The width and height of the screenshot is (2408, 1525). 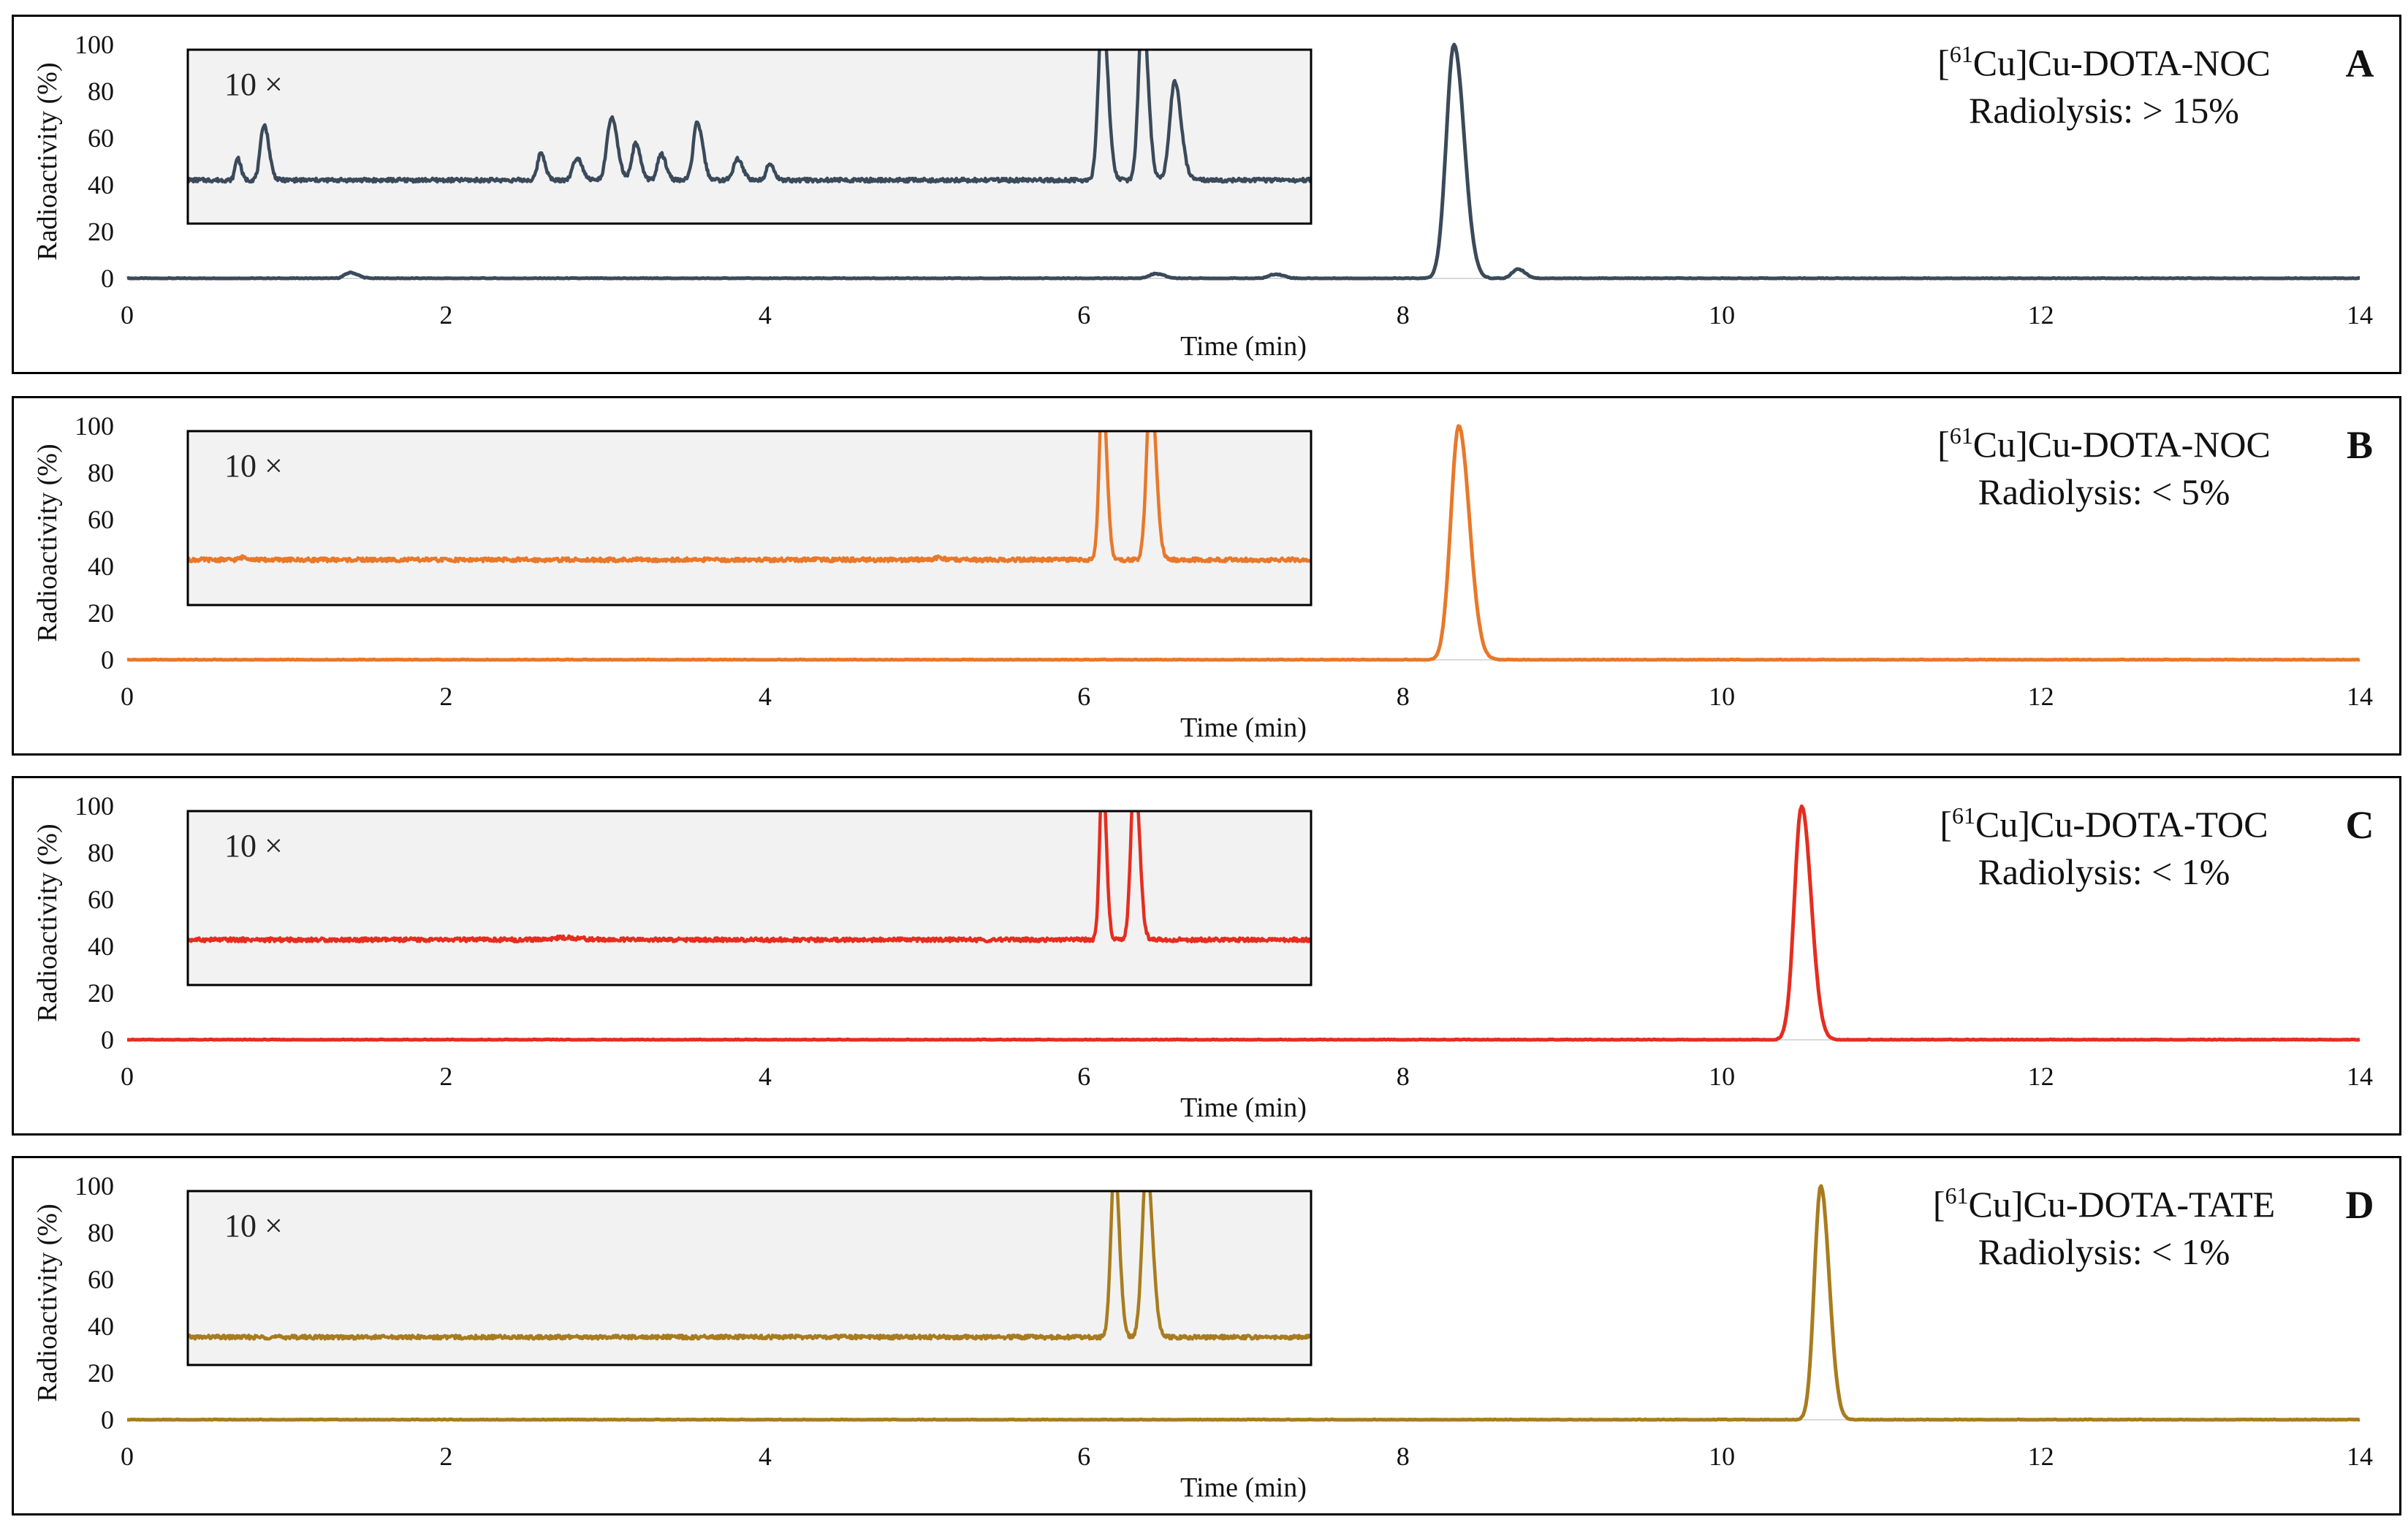 I want to click on panel-letter: A, so click(x=2360, y=63).